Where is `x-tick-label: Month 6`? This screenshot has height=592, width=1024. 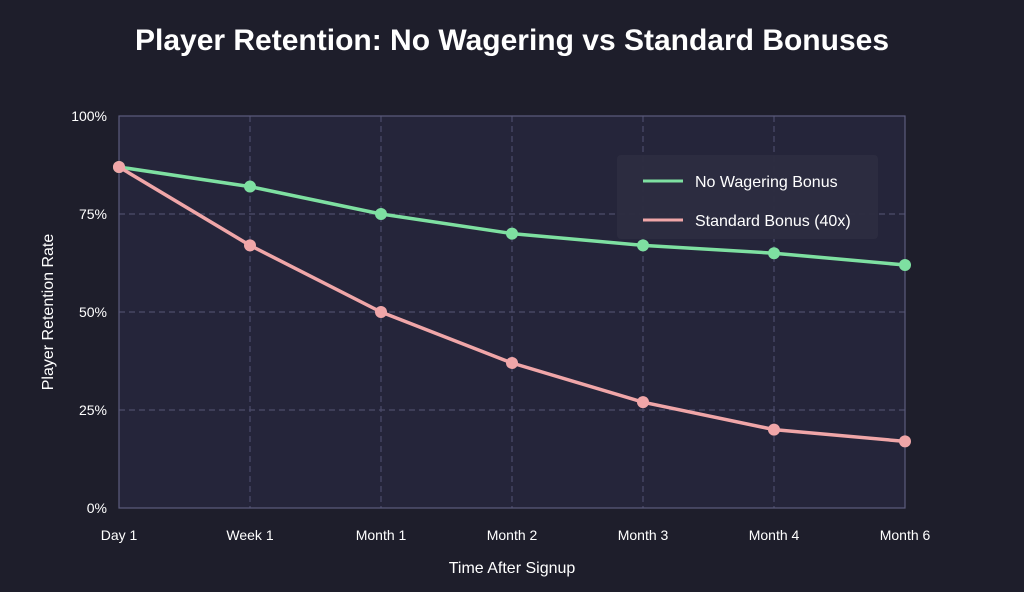 x-tick-label: Month 6 is located at coordinates (905, 535).